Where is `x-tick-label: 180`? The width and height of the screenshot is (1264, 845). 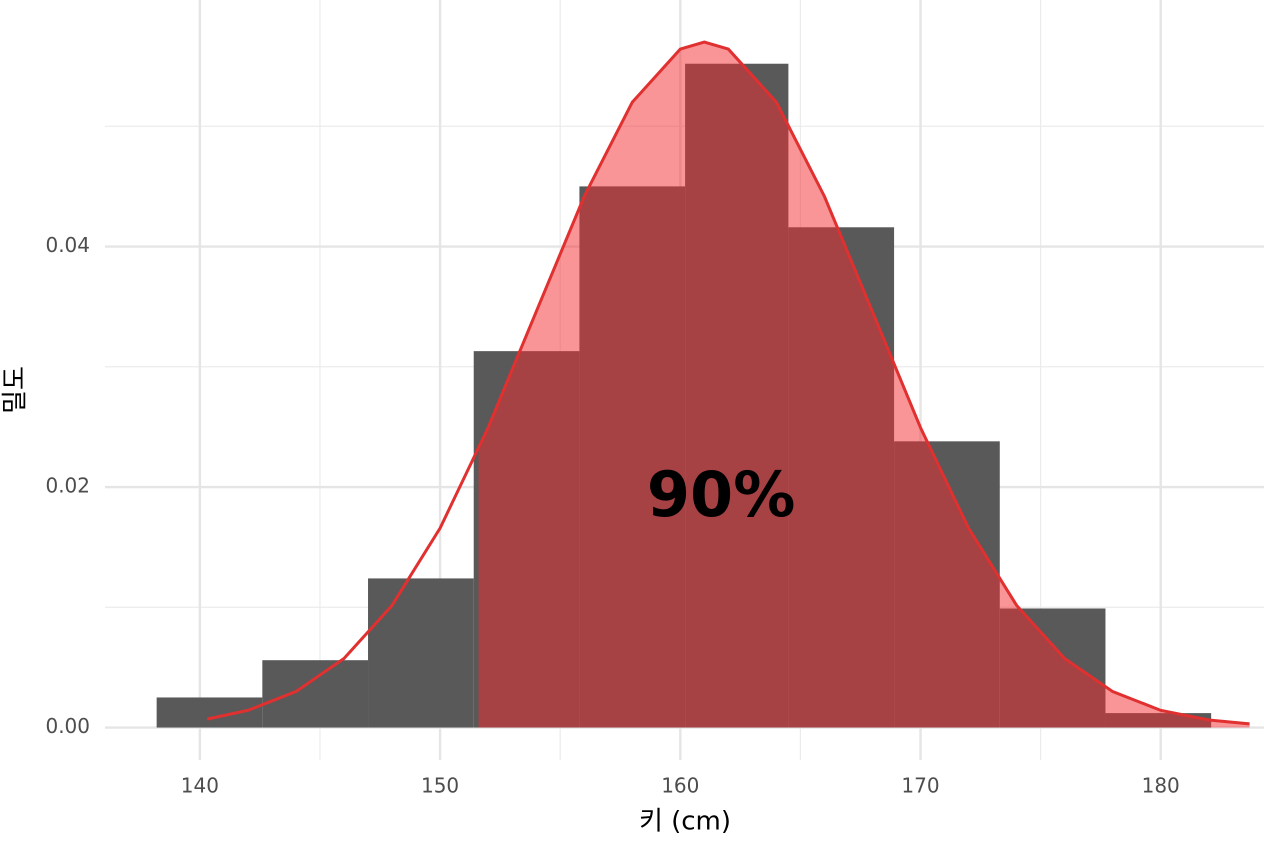
x-tick-label: 180 is located at coordinates (1161, 786).